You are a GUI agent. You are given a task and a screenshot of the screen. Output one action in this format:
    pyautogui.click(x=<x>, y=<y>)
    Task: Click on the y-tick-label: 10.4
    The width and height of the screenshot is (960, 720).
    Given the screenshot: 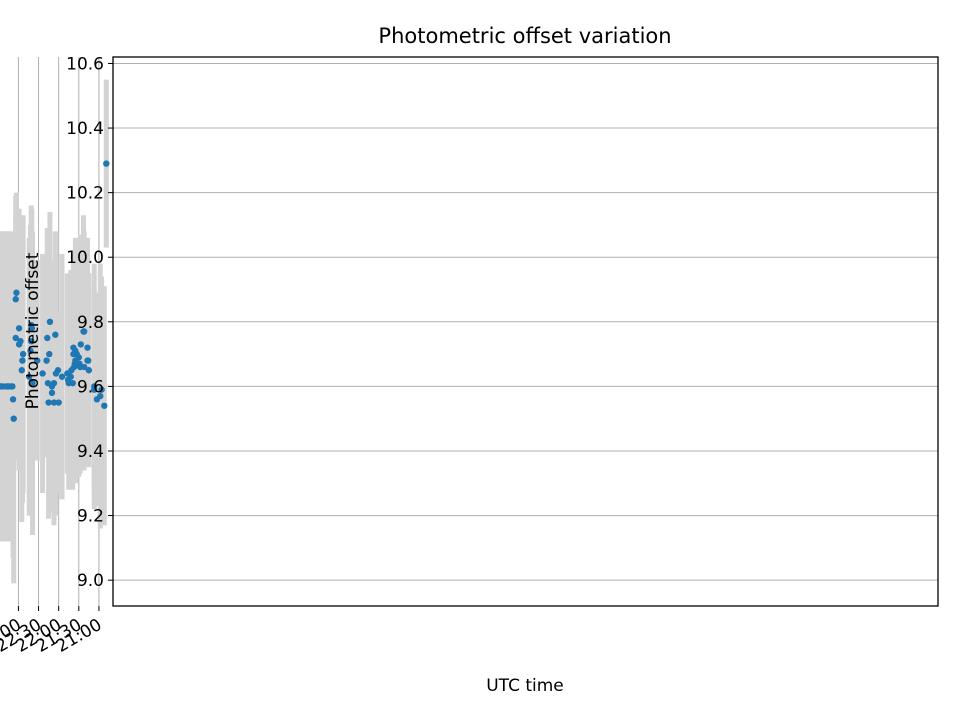 What is the action you would take?
    pyautogui.click(x=85, y=129)
    